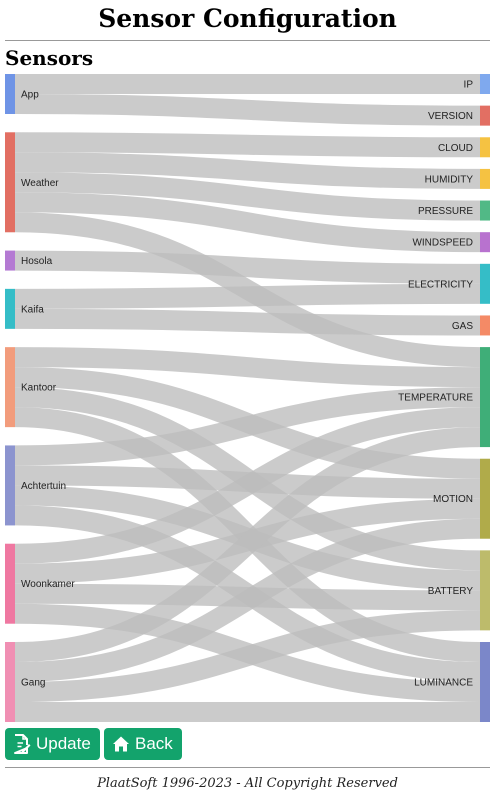  Describe the element at coordinates (485, 397) in the screenshot. I see `sankey-node-temperature` at that location.